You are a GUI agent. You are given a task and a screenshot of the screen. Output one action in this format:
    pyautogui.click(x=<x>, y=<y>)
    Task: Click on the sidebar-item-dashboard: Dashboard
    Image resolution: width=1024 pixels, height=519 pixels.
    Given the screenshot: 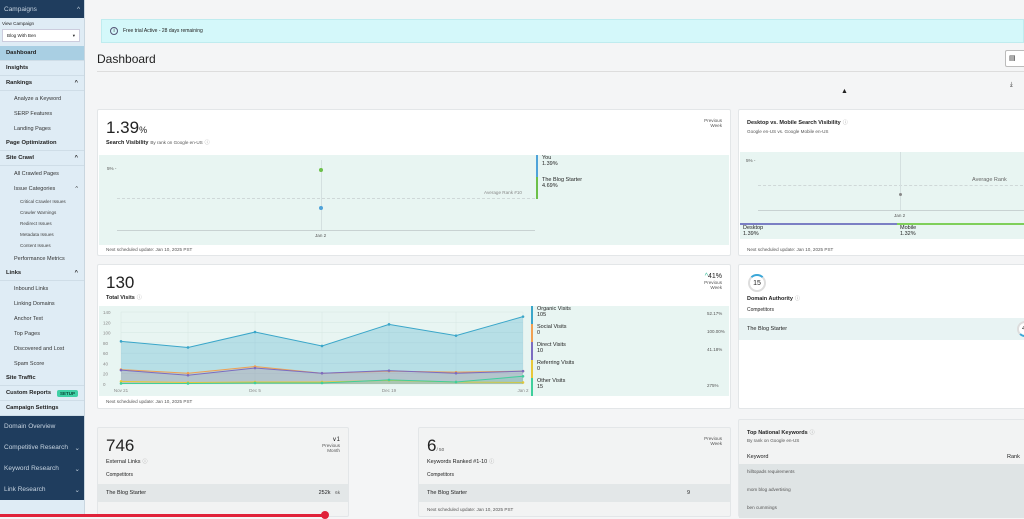 What is the action you would take?
    pyautogui.click(x=42, y=53)
    